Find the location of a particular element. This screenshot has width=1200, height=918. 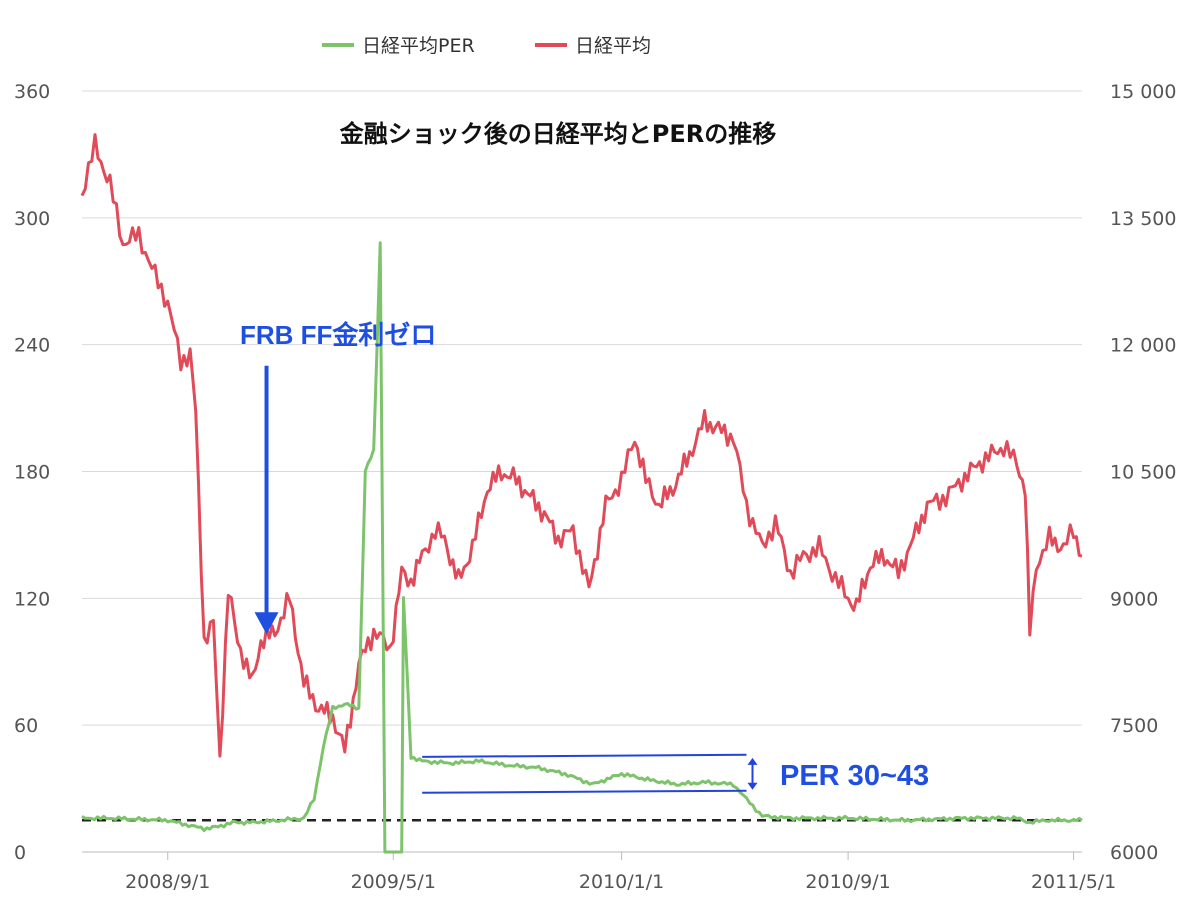

annotation-frb-arrow-head is located at coordinates (266, 623).